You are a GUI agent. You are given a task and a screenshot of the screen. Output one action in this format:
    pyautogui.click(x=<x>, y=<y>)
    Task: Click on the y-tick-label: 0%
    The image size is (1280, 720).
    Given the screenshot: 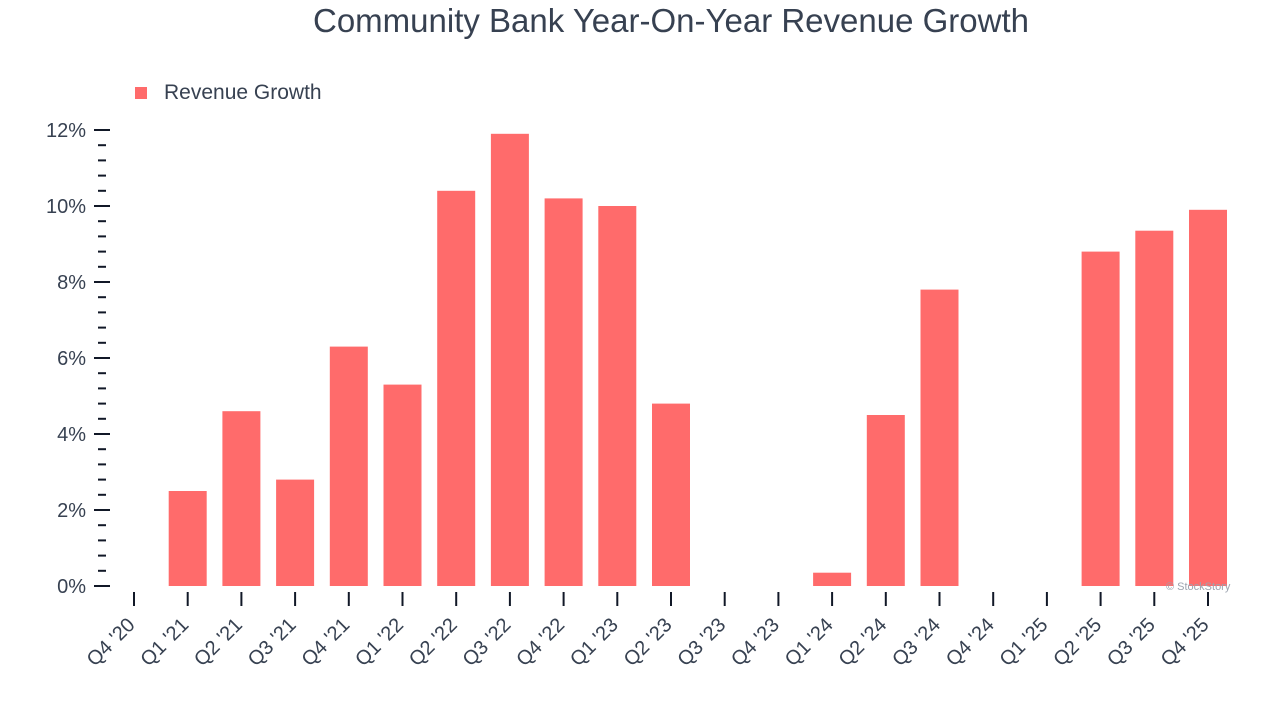 What is the action you would take?
    pyautogui.click(x=71, y=587)
    